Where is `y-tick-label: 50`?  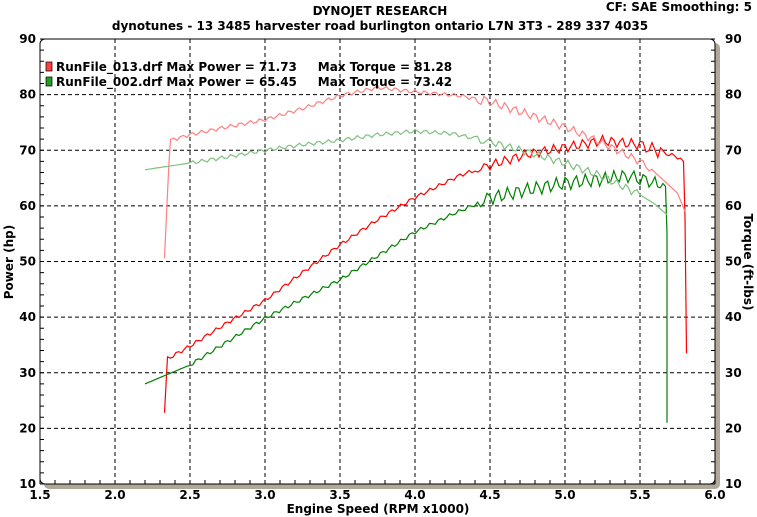
y-tick-label: 50 is located at coordinates (27, 262).